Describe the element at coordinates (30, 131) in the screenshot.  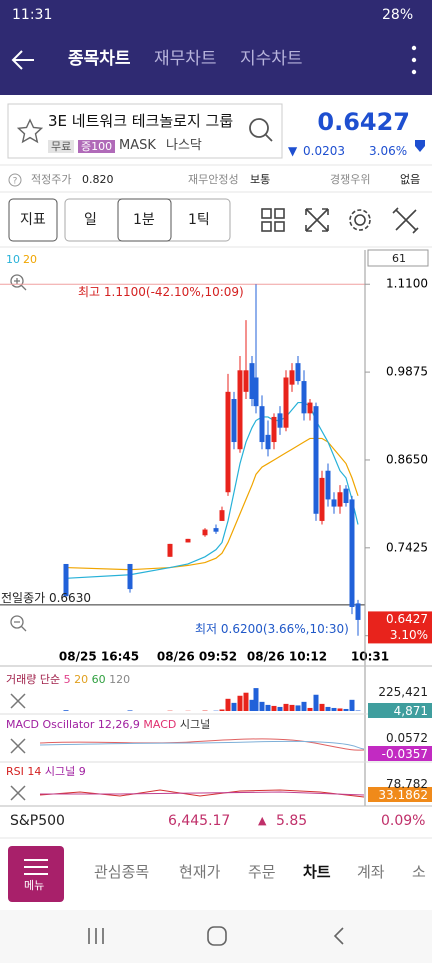
I see `favorite-star` at that location.